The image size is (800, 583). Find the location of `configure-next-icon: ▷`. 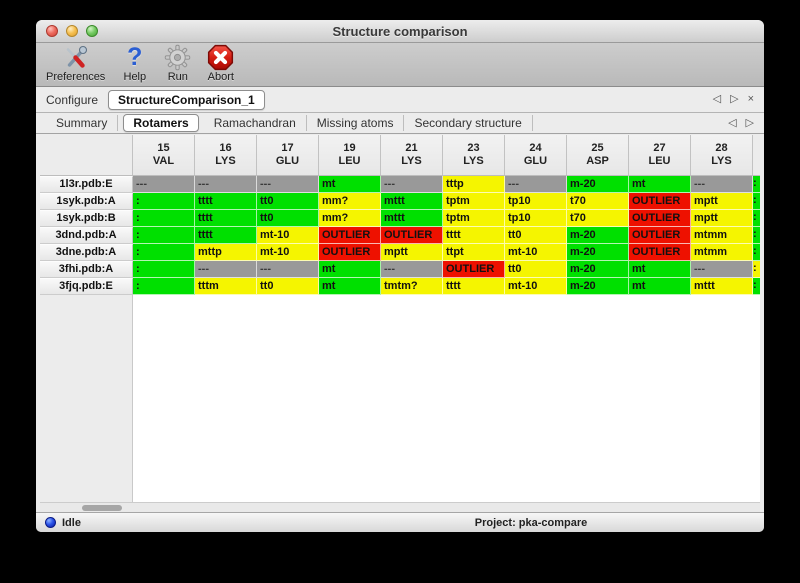

configure-next-icon: ▷ is located at coordinates (734, 99).